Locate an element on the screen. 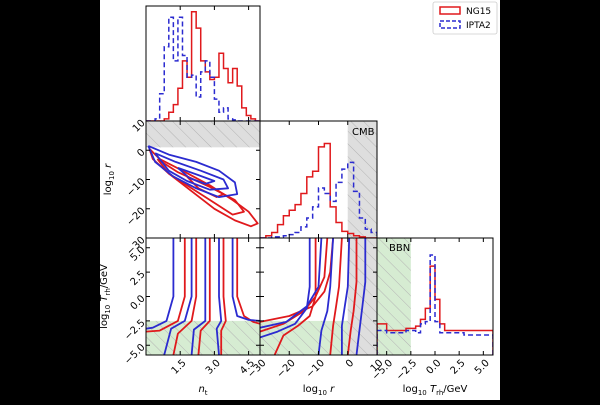 This screenshot has width=600, height=405. contours-log10_Trh_vs_log10_r-IPTA2 is located at coordinates (313, 296).